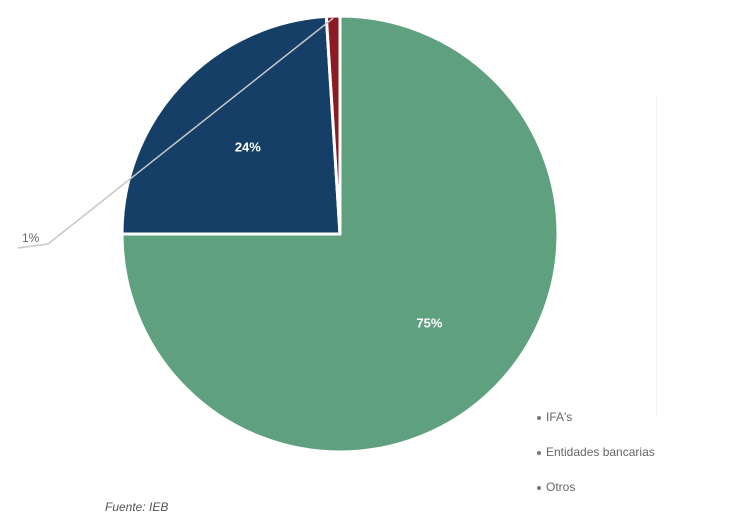  What do you see at coordinates (539, 488) in the screenshot?
I see `legend-swatch-otros` at bounding box center [539, 488].